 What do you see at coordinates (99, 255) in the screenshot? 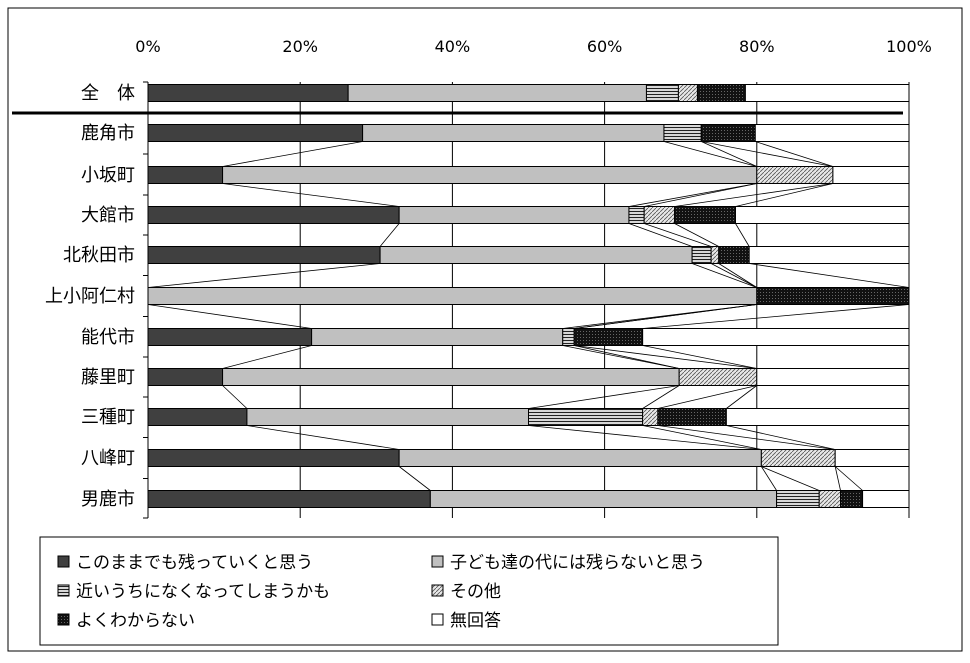
I see `category-label: 北秋田市` at bounding box center [99, 255].